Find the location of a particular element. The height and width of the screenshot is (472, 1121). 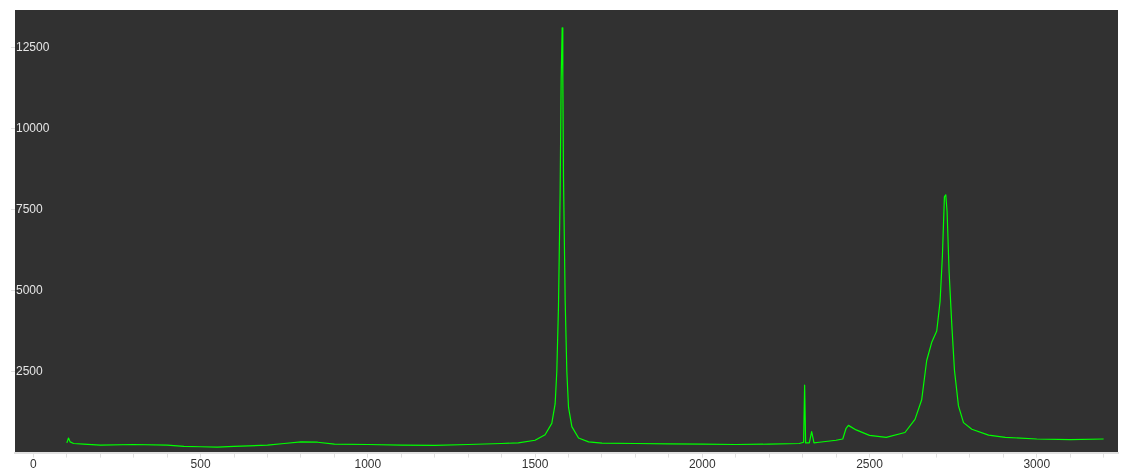

y-tick-label: 7500 is located at coordinates (30, 208).